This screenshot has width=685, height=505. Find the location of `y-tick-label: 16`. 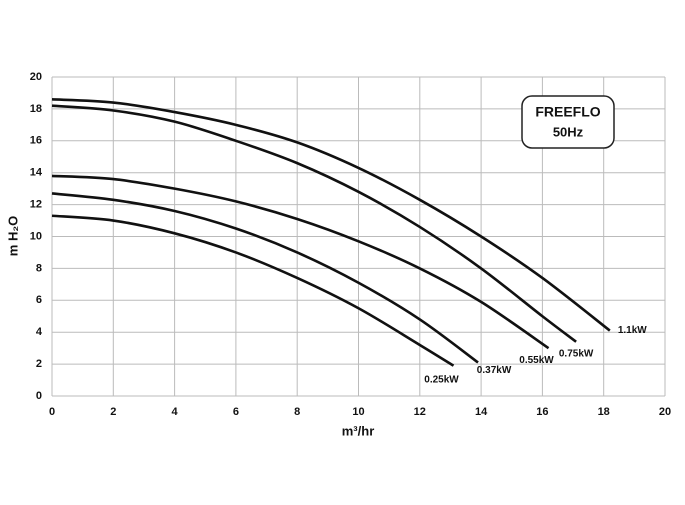

y-tick-label: 16 is located at coordinates (36, 141).